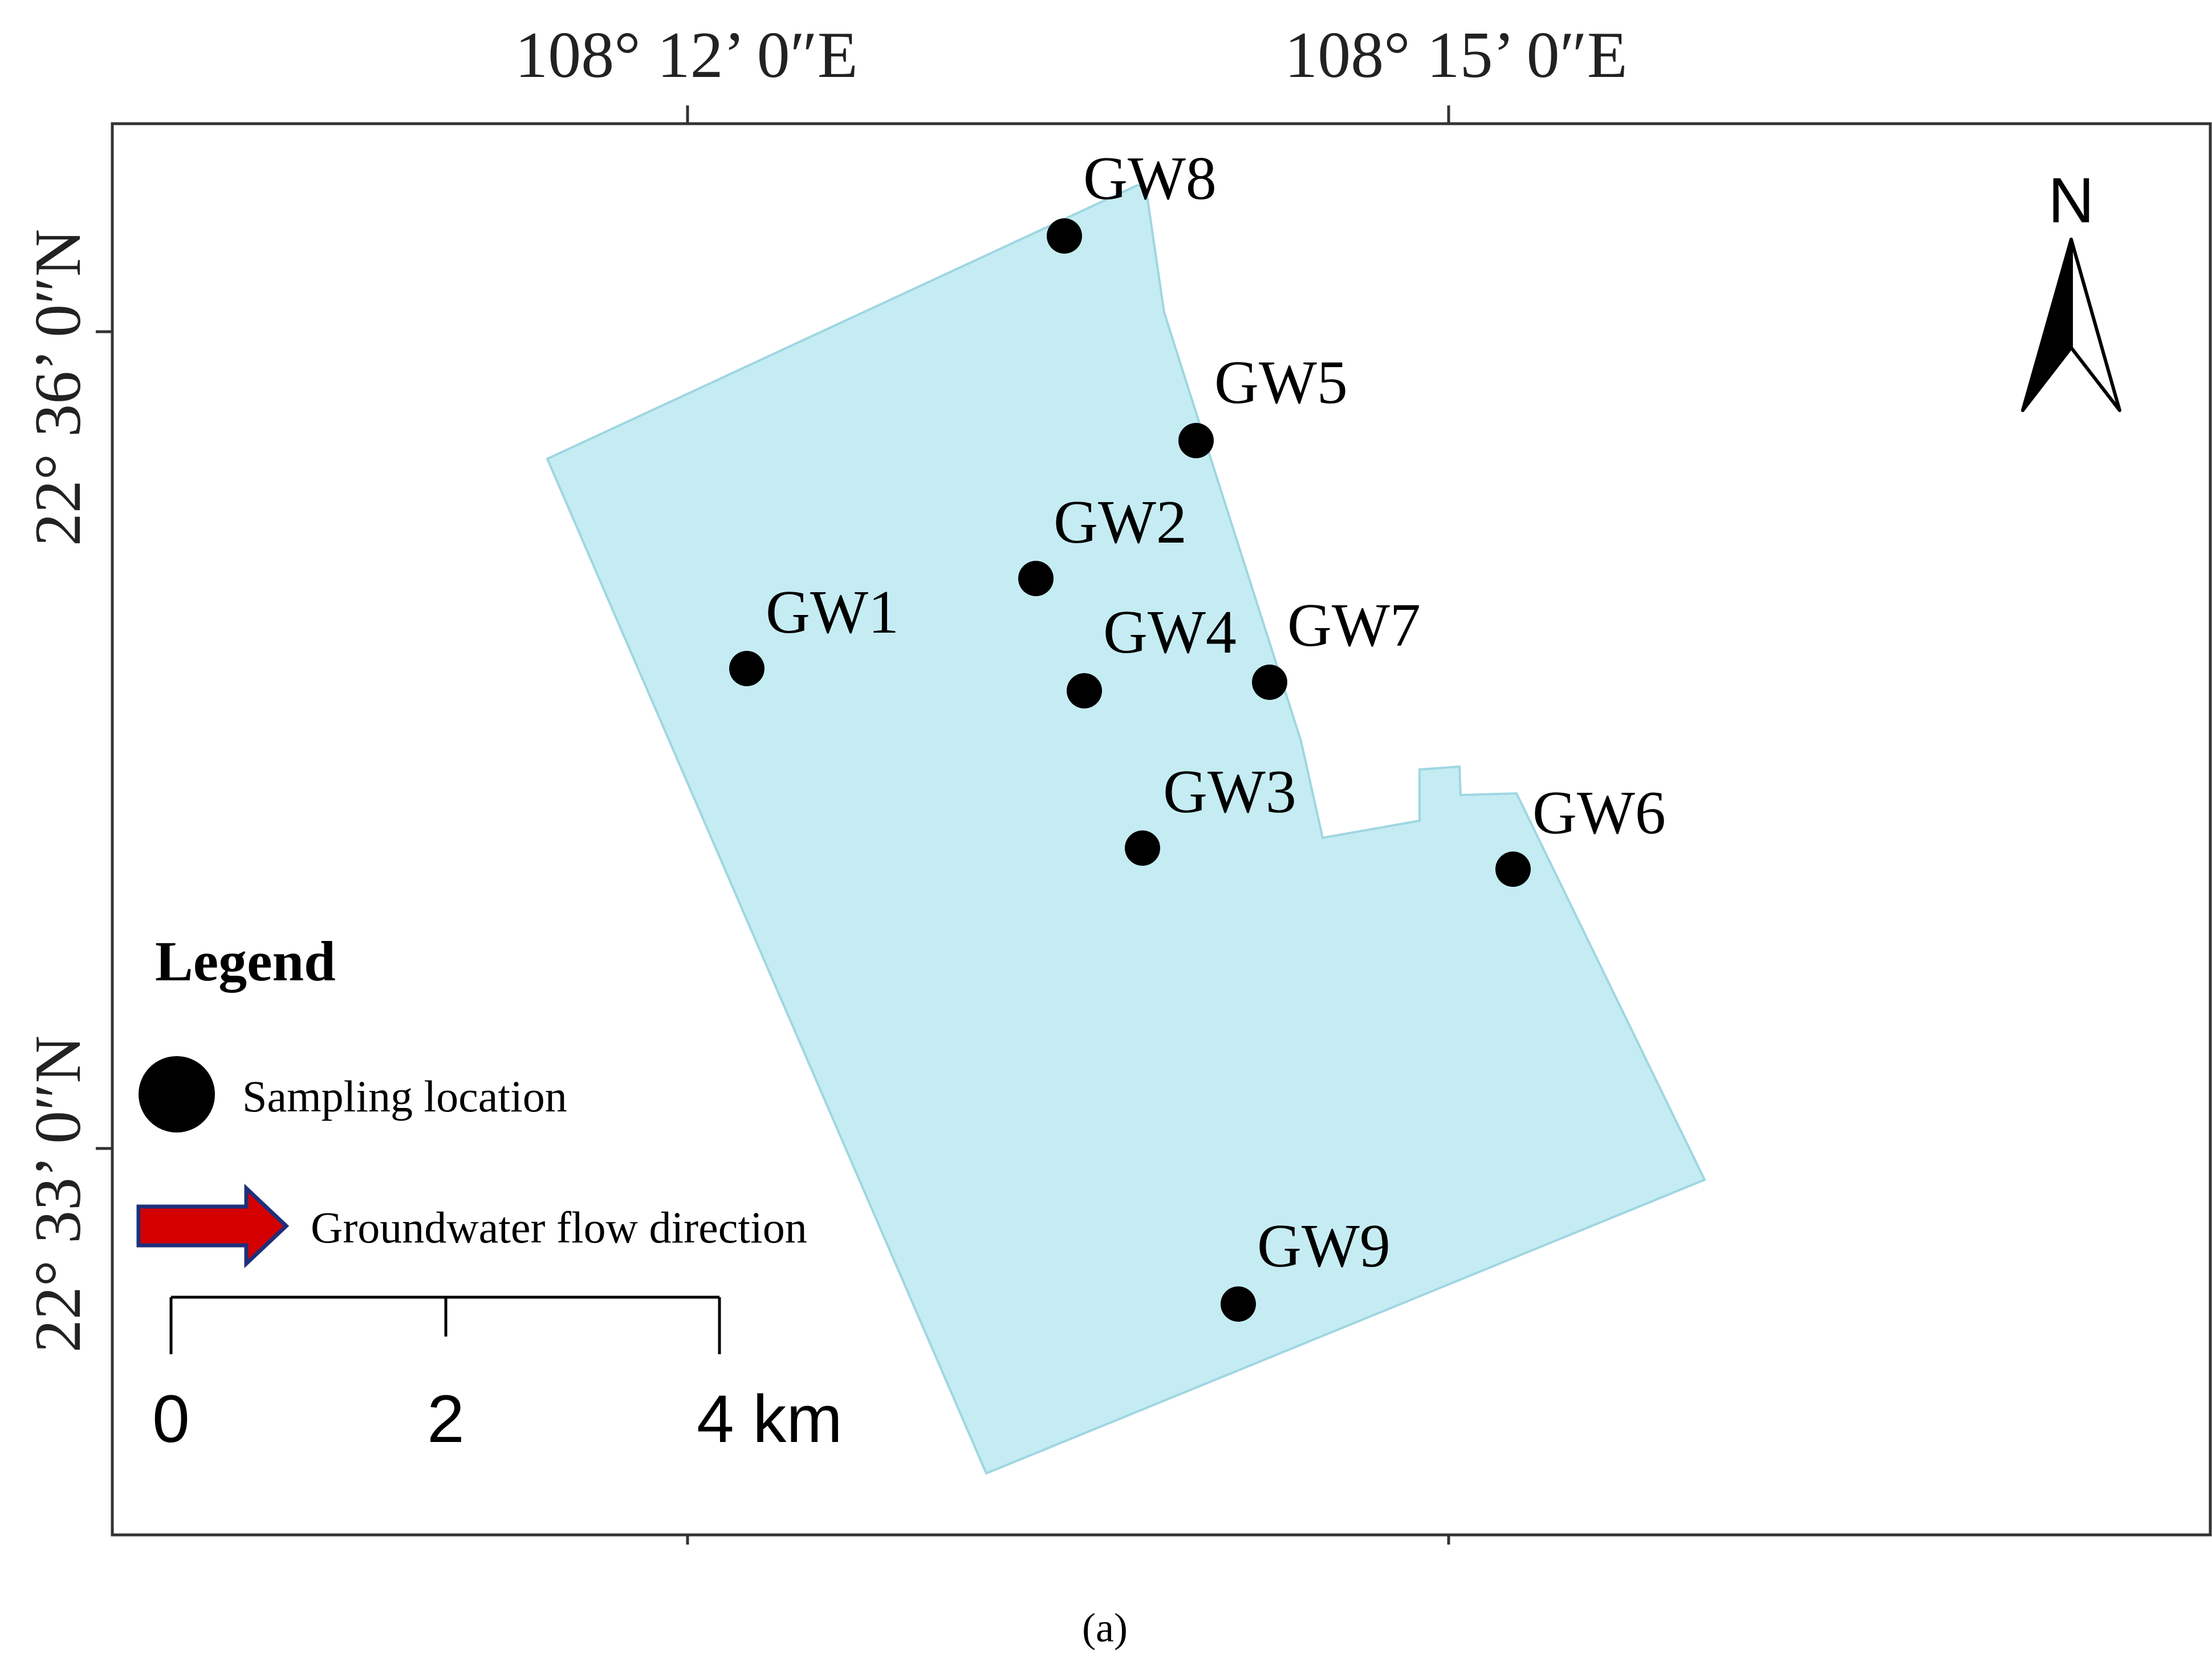 The image size is (2212, 1654). I want to click on north-arrow-label: N, so click(2071, 200).